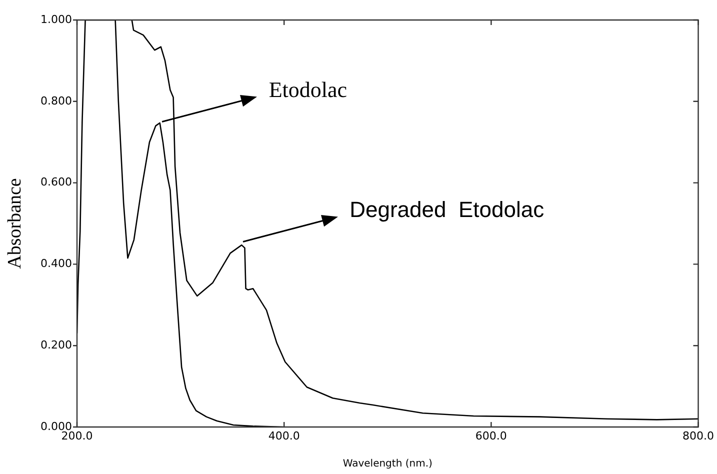 Image resolution: width=717 pixels, height=474 pixels. Describe the element at coordinates (77, 435) in the screenshot. I see `x-tick-label: 200.0` at that location.